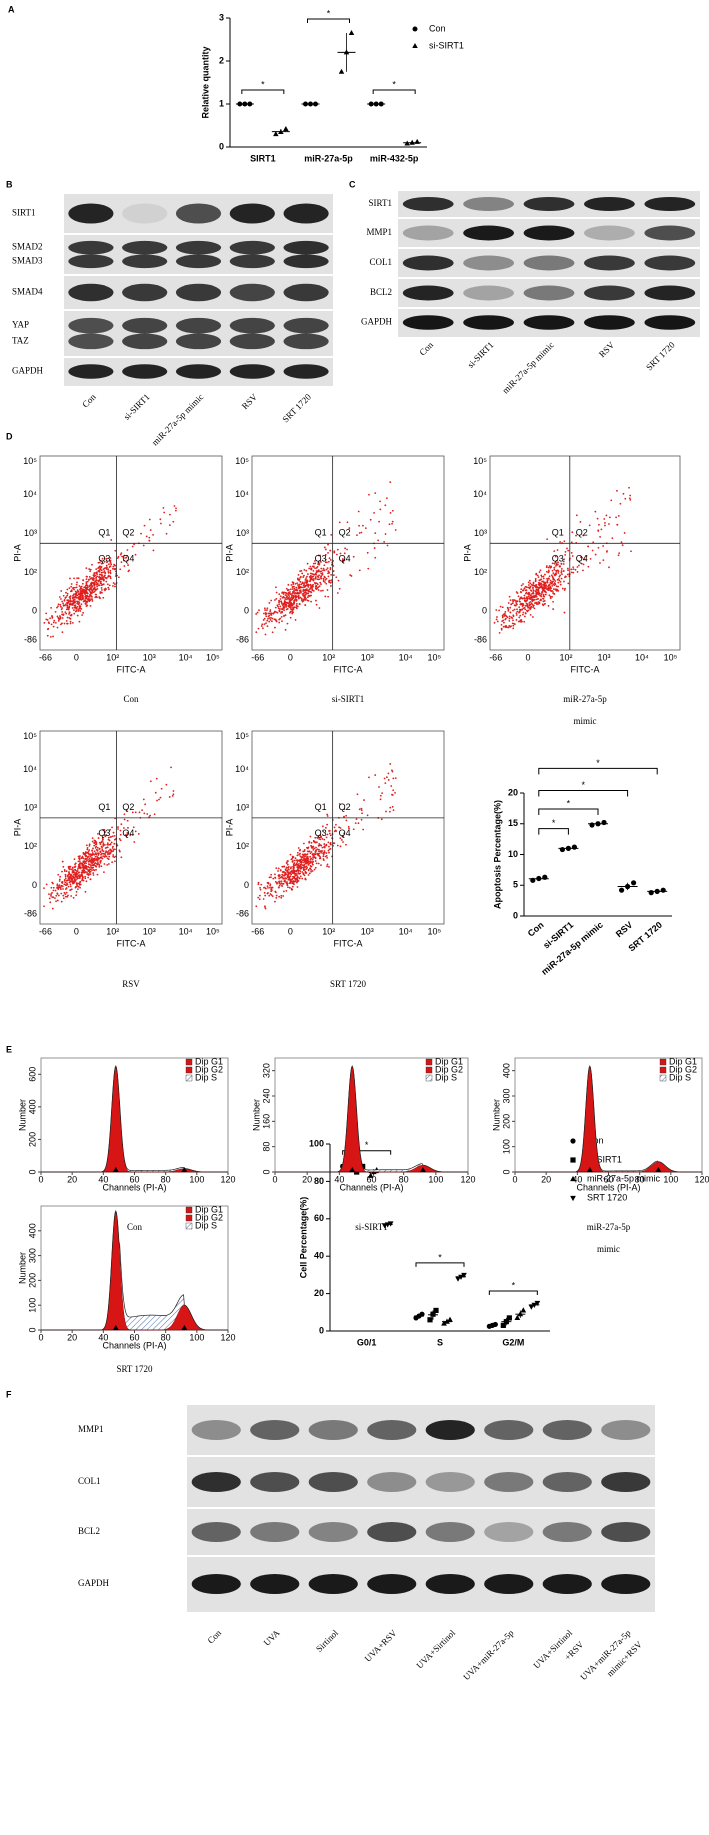 The width and height of the screenshot is (709, 1835). Describe the element at coordinates (134, 1345) in the screenshot. I see `x-axis-label: Channels (PI-A)` at that location.